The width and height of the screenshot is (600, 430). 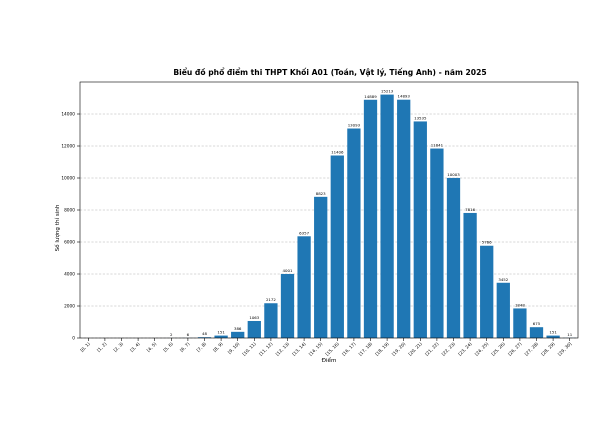 What do you see at coordinates (387, 91) in the screenshot?
I see `bar-value-label: 15213` at bounding box center [387, 91].